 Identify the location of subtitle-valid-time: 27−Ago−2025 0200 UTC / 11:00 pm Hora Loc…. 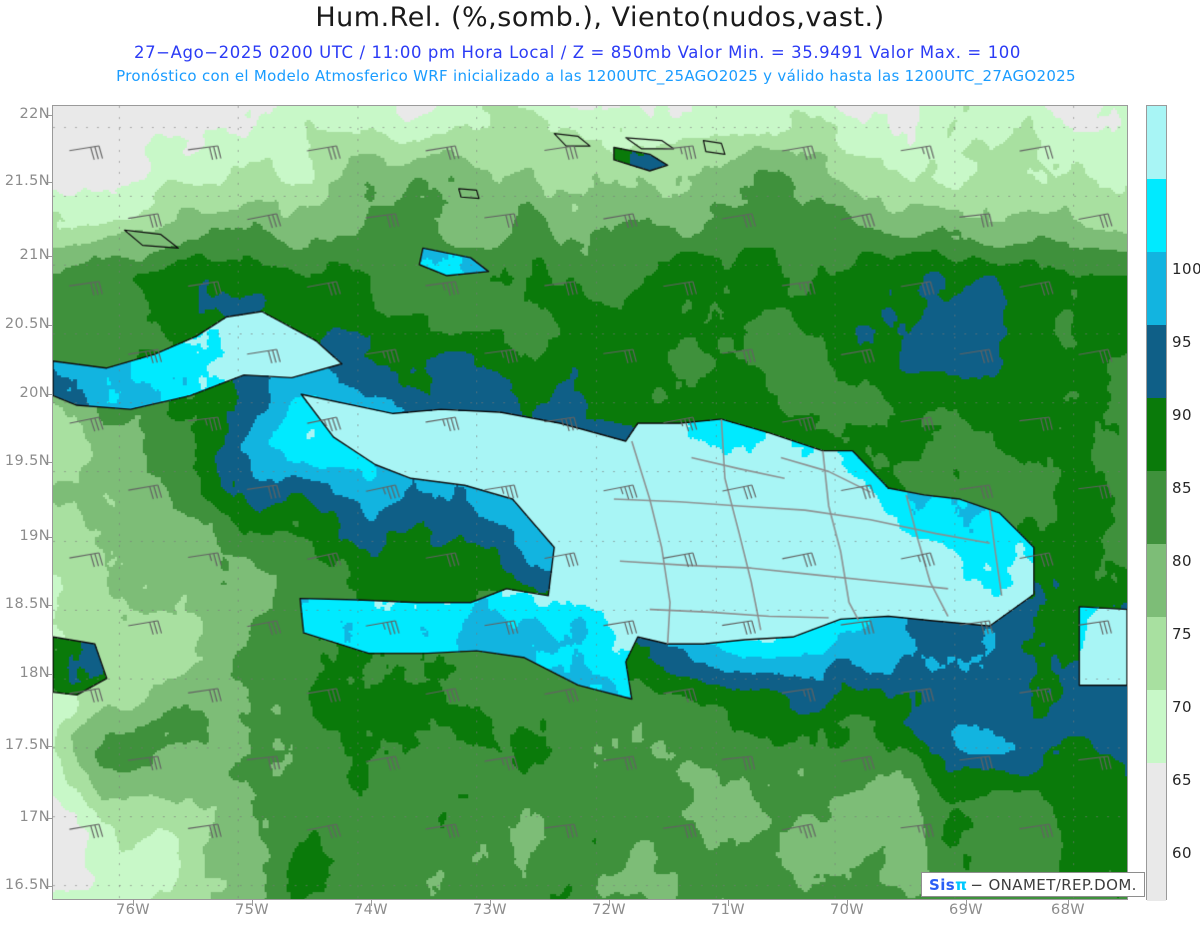
(577, 52).